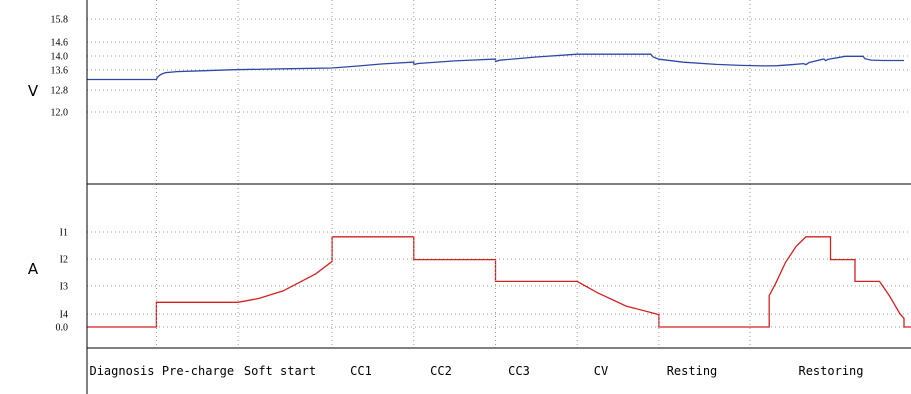  What do you see at coordinates (441, 371) in the screenshot?
I see `stage-label: CC2` at bounding box center [441, 371].